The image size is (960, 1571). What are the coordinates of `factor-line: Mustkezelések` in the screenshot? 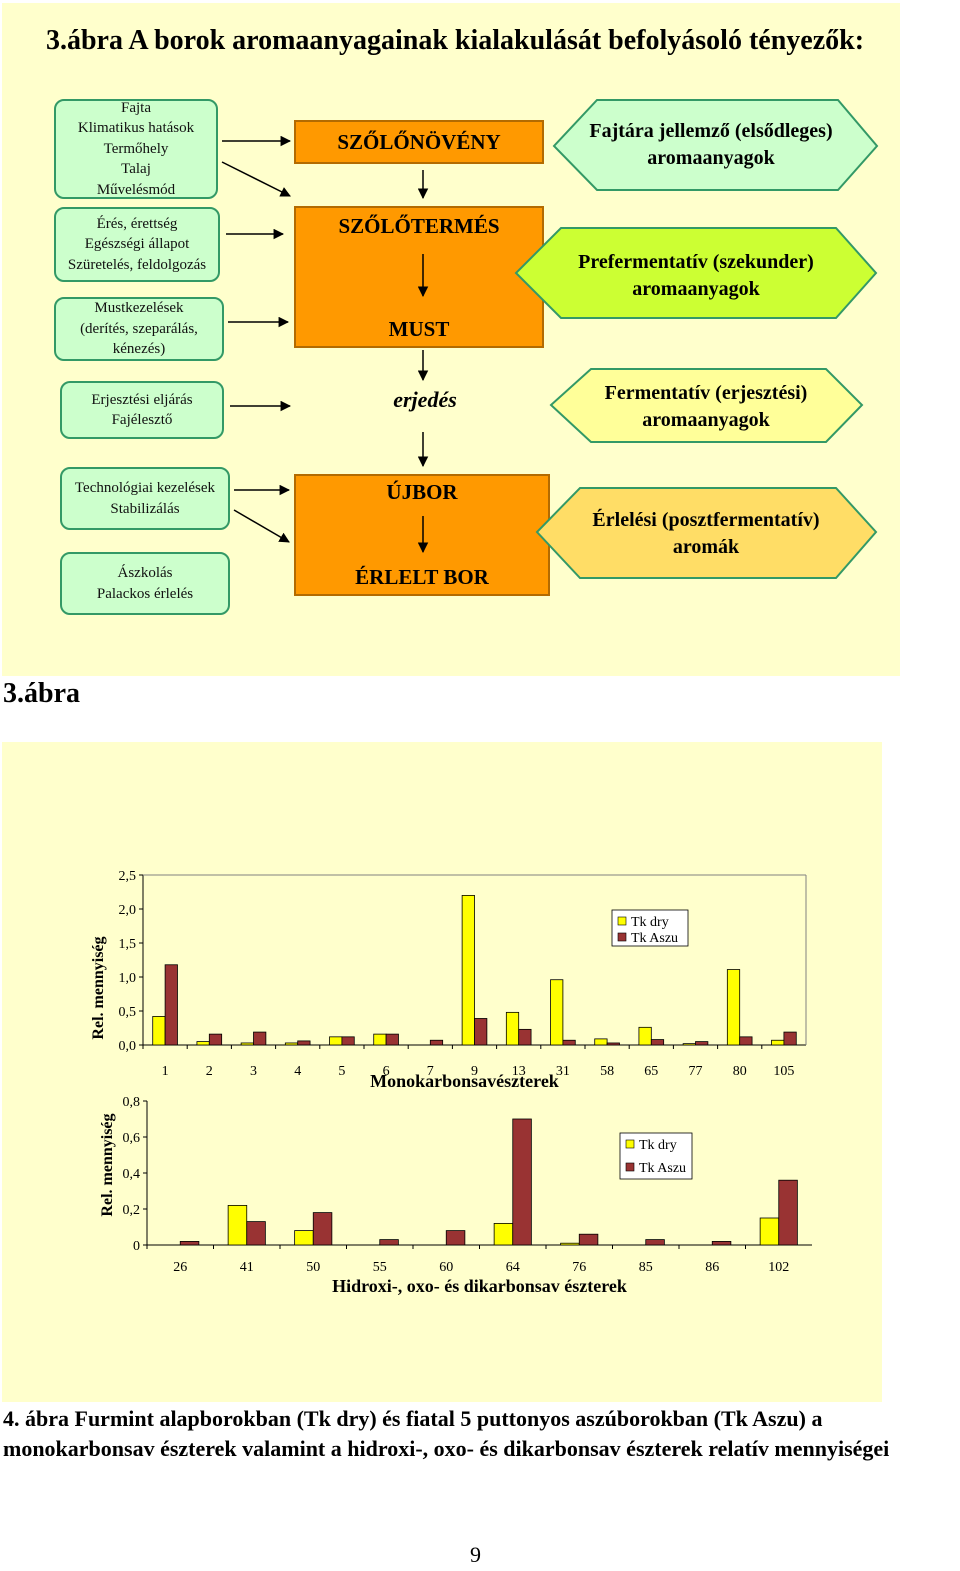 It's located at (139, 308).